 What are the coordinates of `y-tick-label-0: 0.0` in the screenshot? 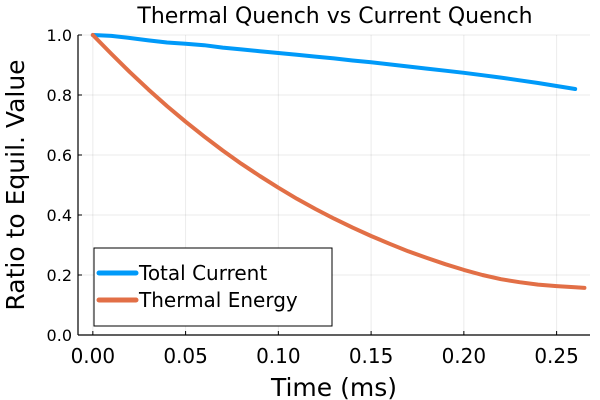 It's located at (59, 335).